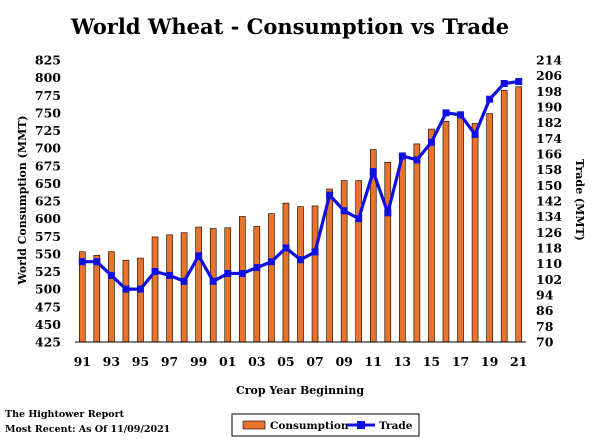  Describe the element at coordinates (361, 425) in the screenshot. I see `legend-marker-trade` at that location.